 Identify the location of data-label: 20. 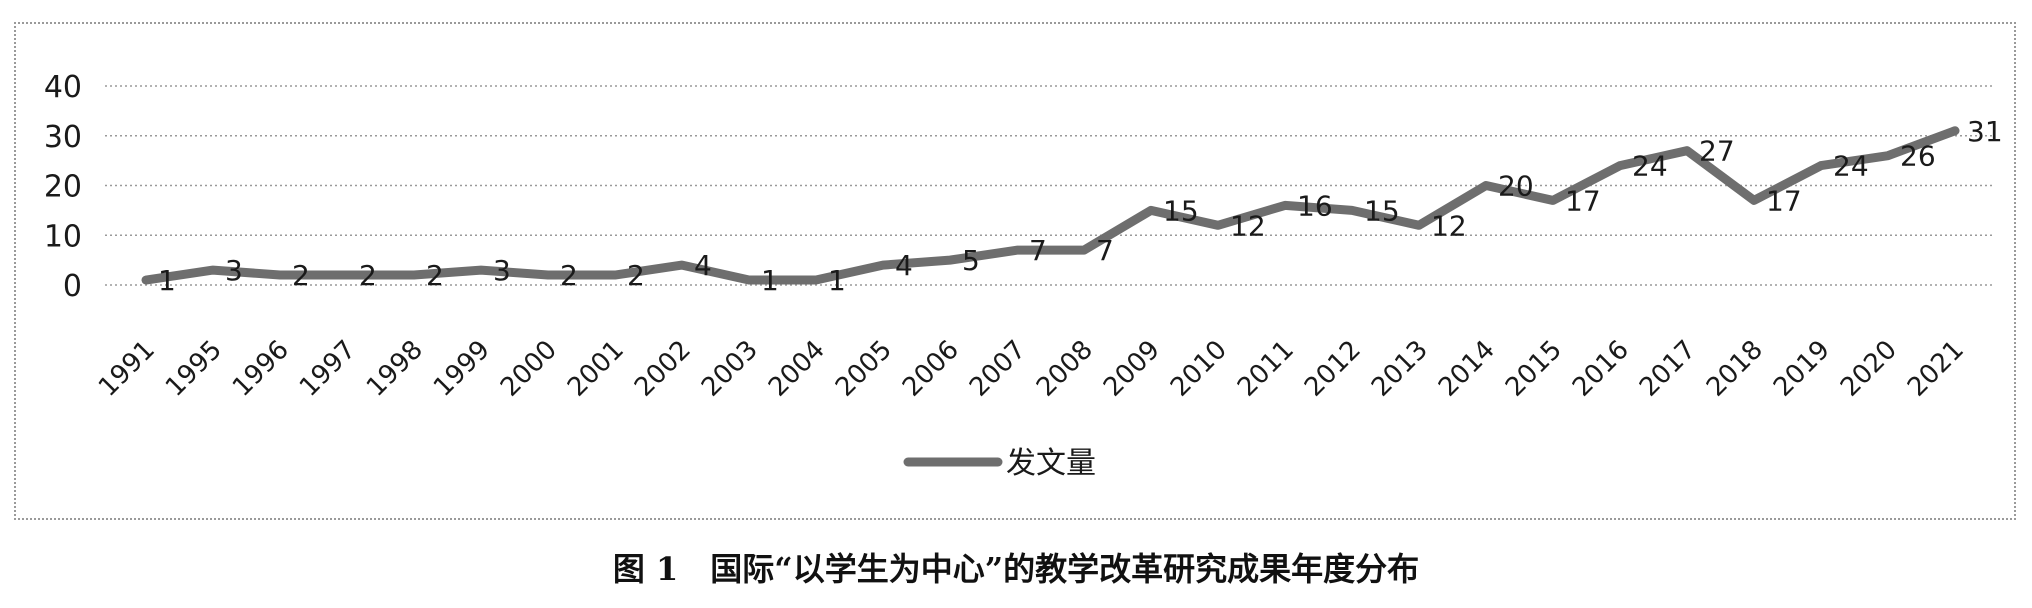
(1516, 186).